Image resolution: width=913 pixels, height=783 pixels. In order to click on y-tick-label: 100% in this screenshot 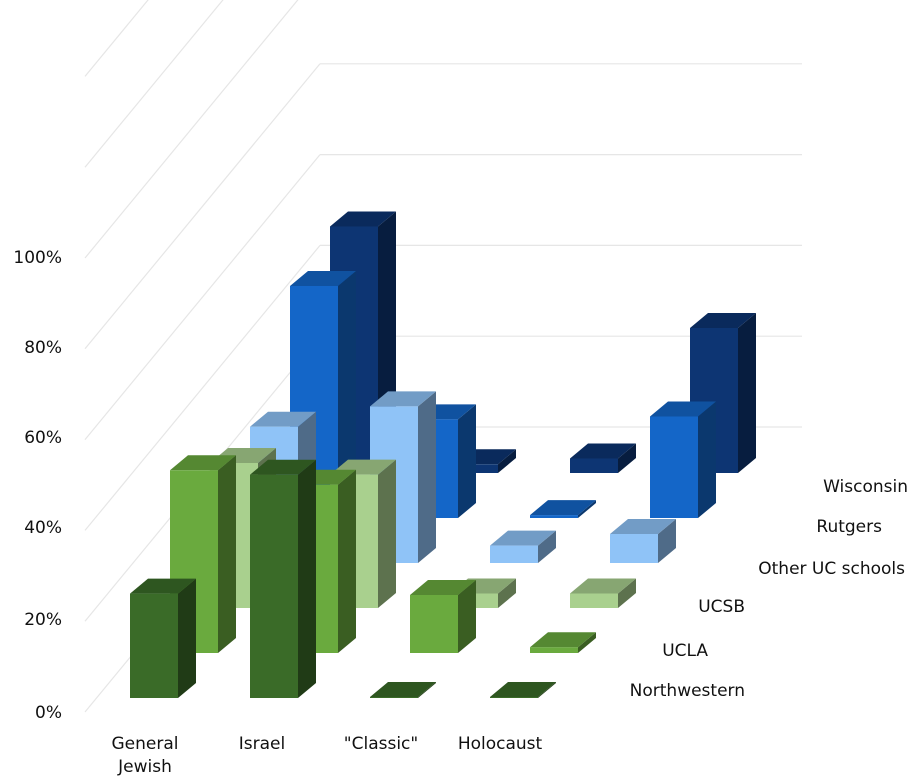, I will do `click(37, 258)`.